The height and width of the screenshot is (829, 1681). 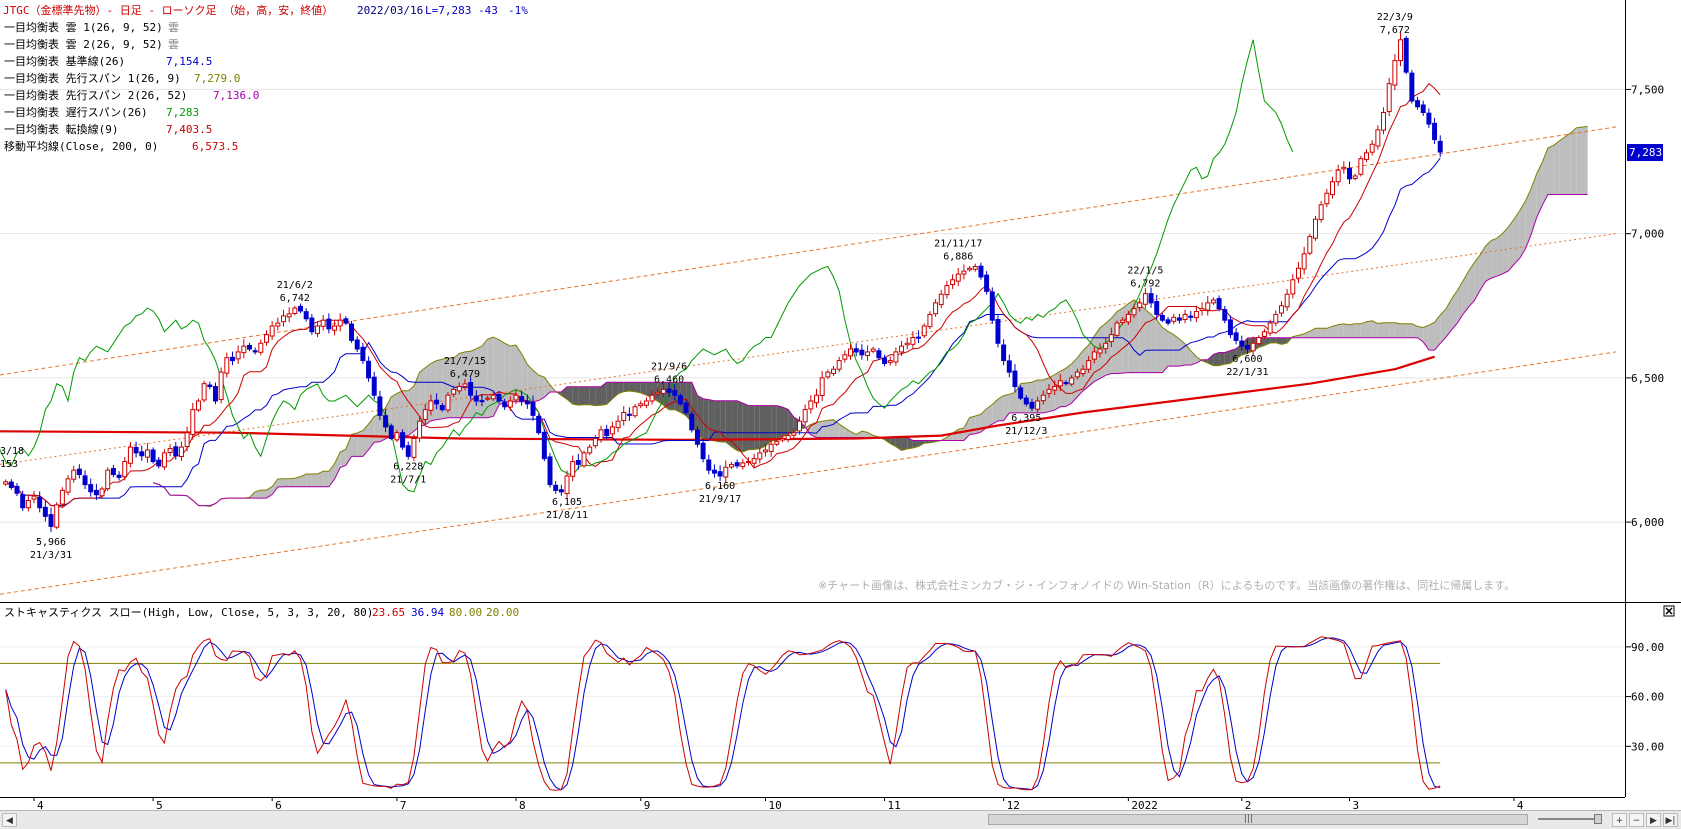 I want to click on legend-kumo1-value: 雲, so click(x=173, y=27).